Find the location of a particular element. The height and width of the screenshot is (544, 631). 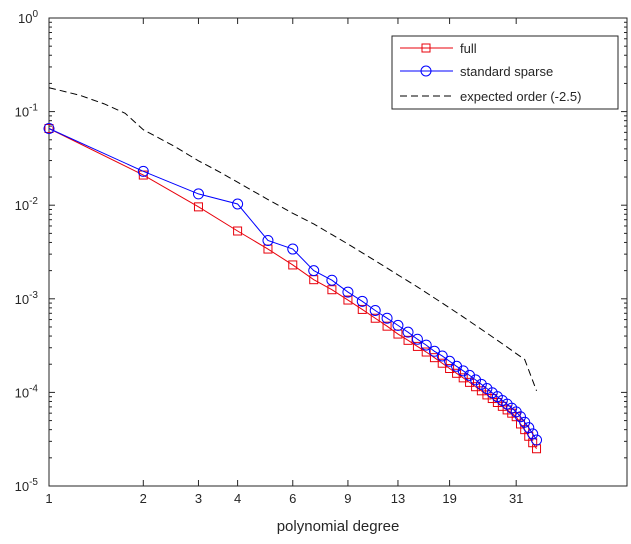

legend-marker-square is located at coordinates (426, 48).